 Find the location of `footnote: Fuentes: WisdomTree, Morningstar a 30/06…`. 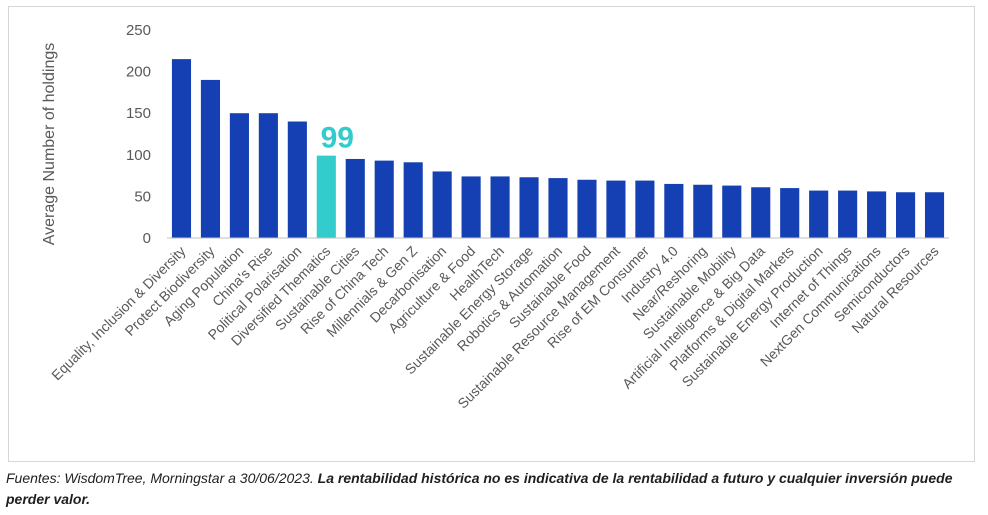

footnote: Fuentes: WisdomTree, Morningstar a 30/06… is located at coordinates (491, 489).